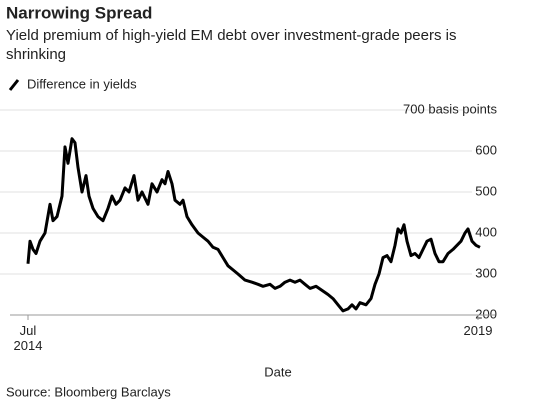 This screenshot has height=407, width=551. I want to click on source: Source: Bloomberg Barclays, so click(88, 391).